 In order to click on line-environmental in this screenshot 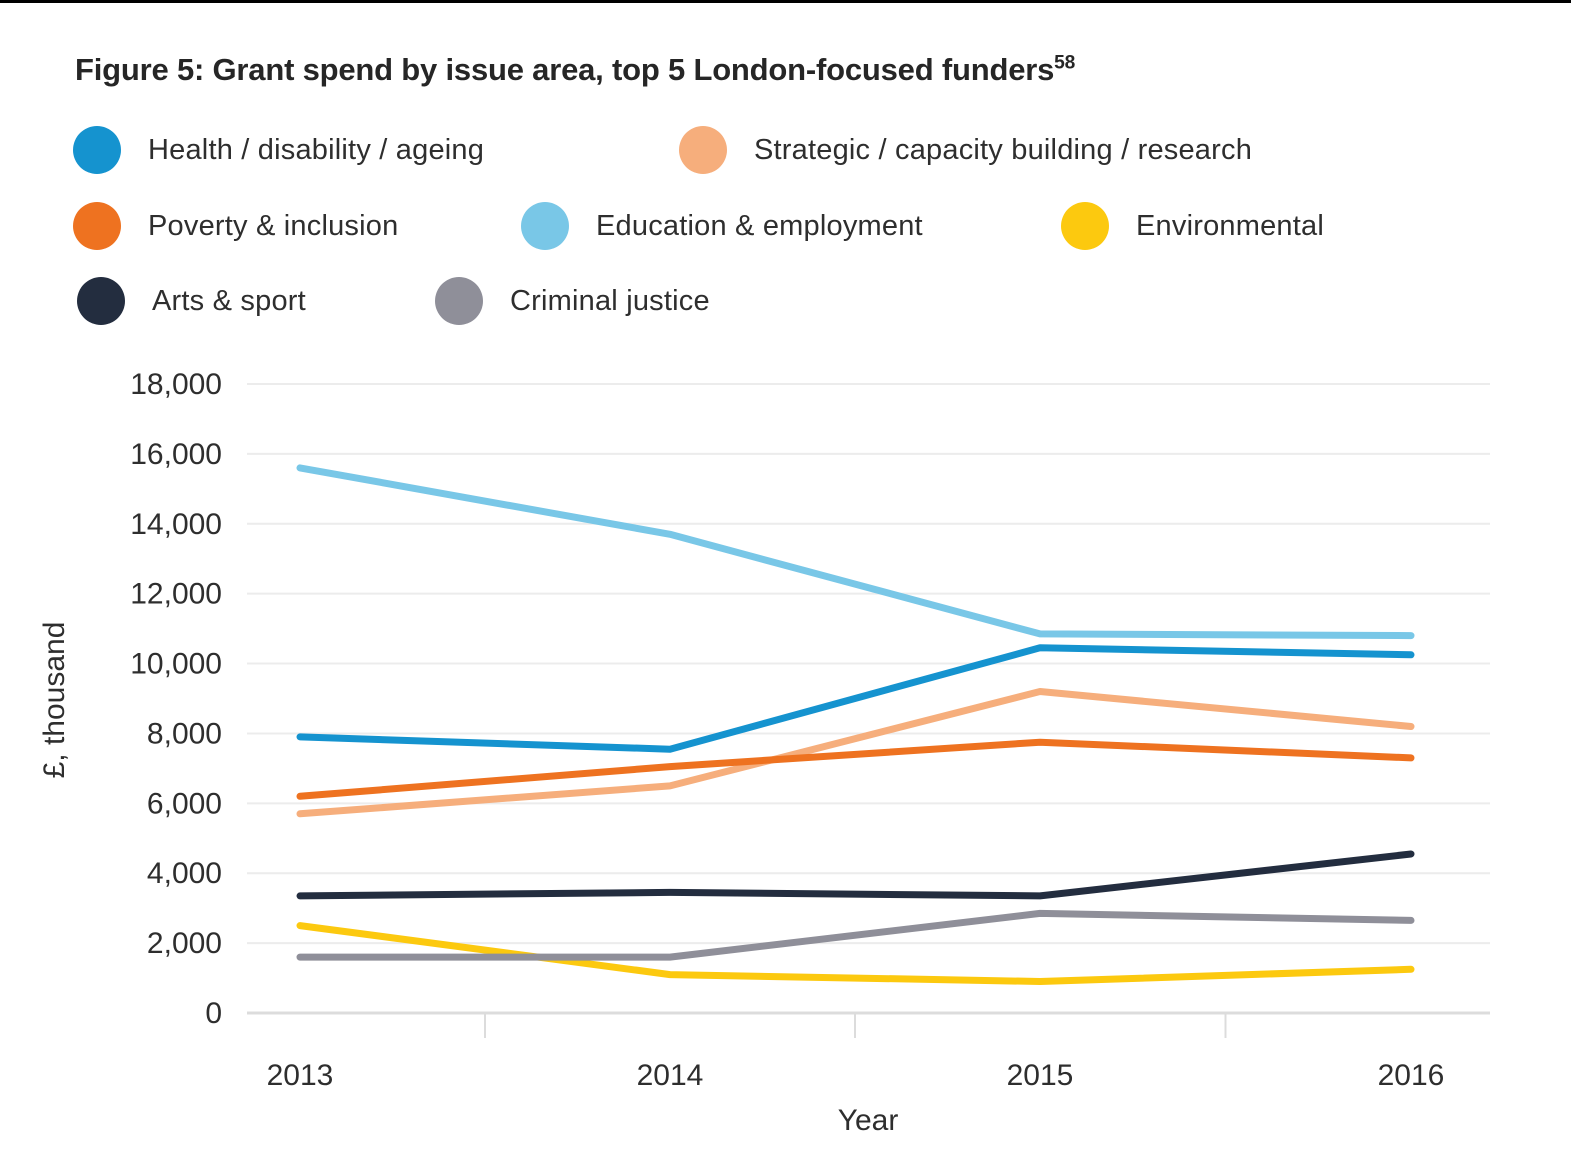, I will do `click(855, 953)`.